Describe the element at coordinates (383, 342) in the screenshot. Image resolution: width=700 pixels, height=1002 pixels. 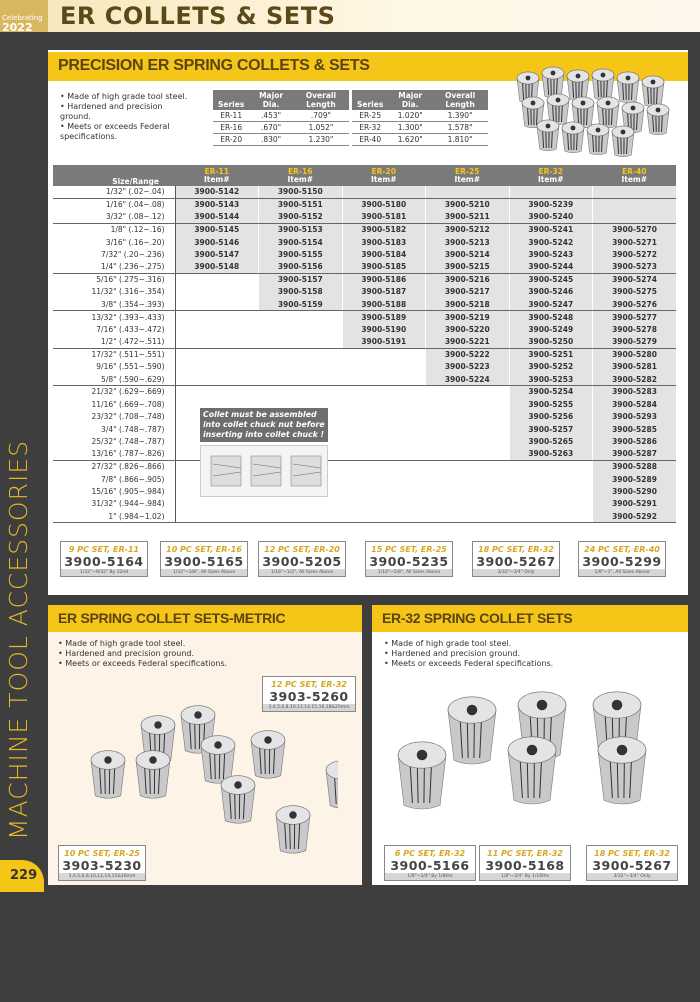
I see `item-number-cell: 3900-5191` at that location.